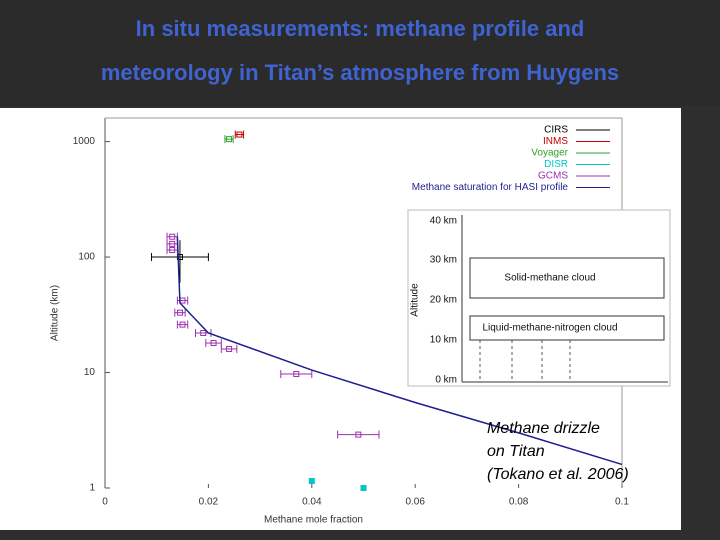  Describe the element at coordinates (543, 428) in the screenshot. I see `caption: Methane drizzle` at that location.